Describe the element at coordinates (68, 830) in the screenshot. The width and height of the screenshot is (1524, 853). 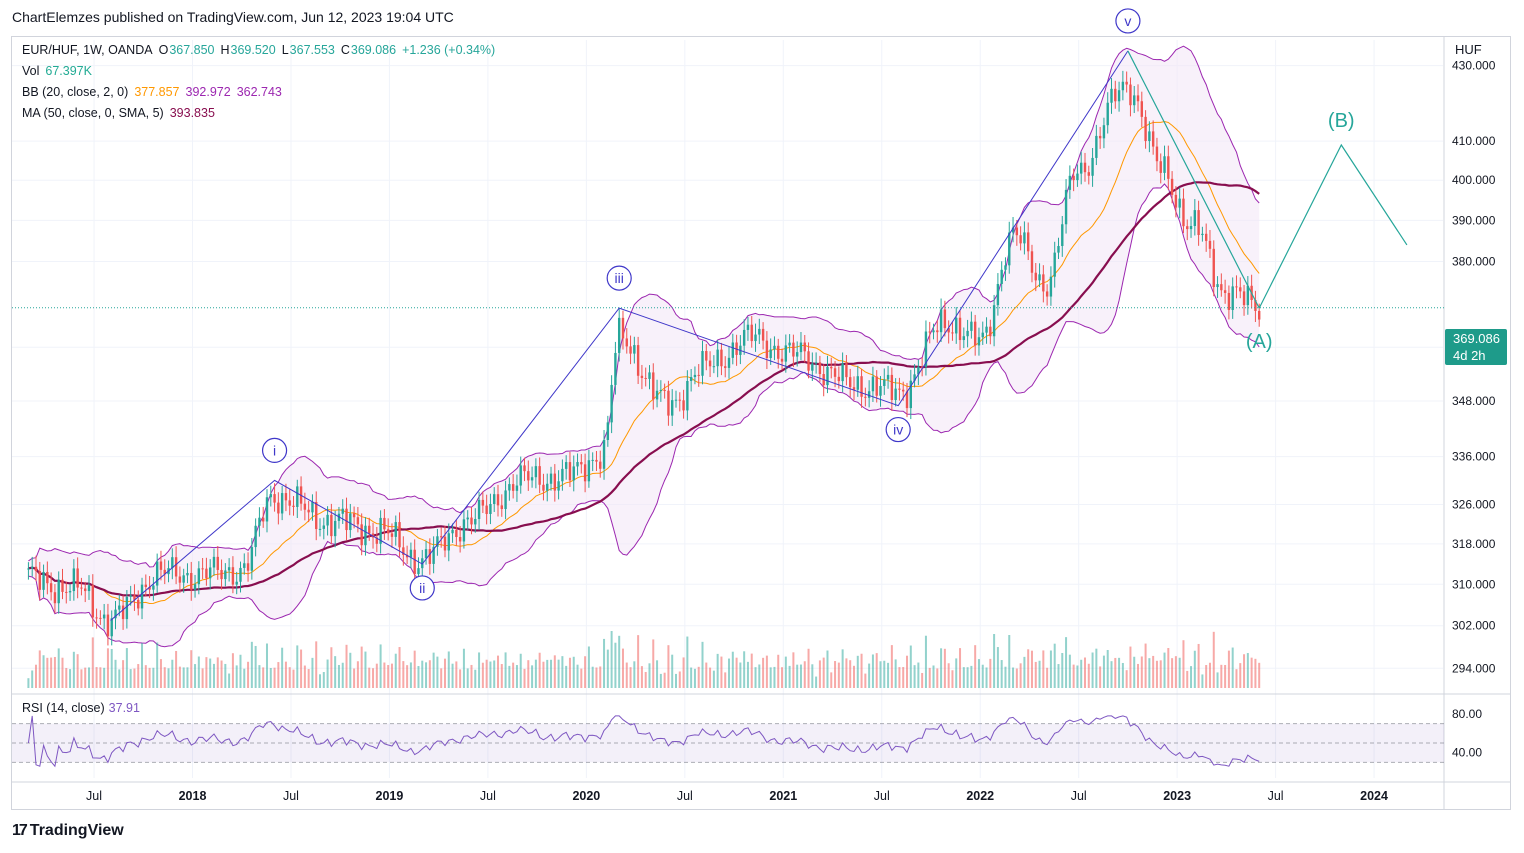
I see `tradingview-logo: 17 TradingView` at that location.